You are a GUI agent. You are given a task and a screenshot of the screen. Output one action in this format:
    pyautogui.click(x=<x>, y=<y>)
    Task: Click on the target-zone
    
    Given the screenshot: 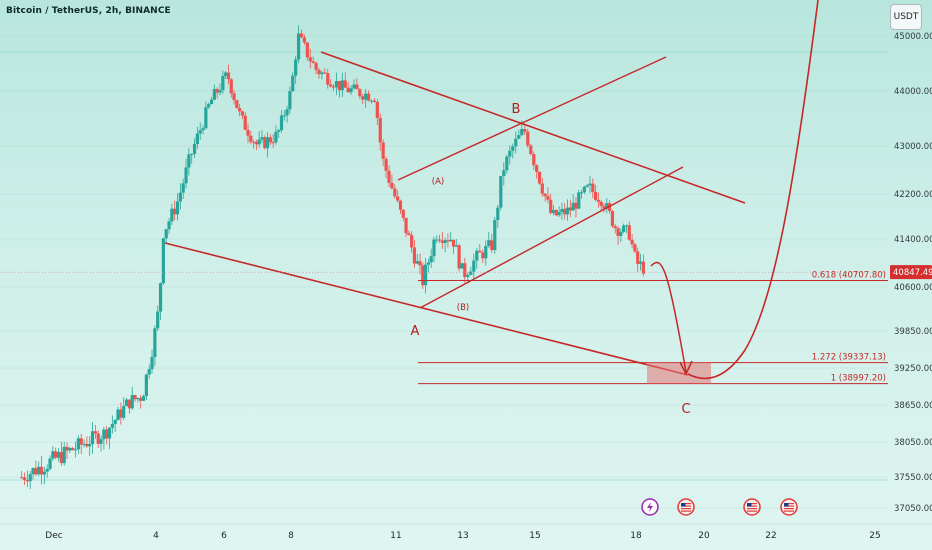 What is the action you would take?
    pyautogui.click(x=679, y=373)
    